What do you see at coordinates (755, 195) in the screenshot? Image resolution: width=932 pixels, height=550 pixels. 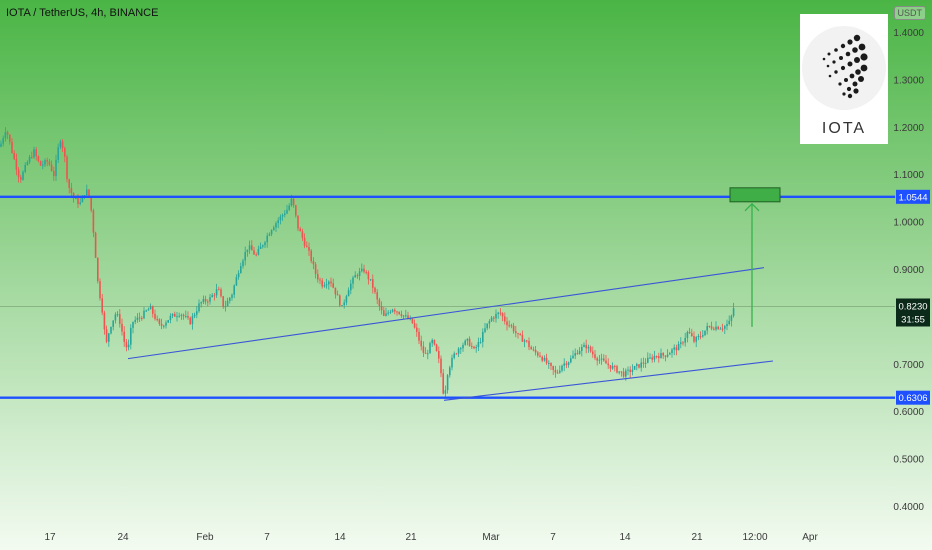 I see `target-zone-box` at bounding box center [755, 195].